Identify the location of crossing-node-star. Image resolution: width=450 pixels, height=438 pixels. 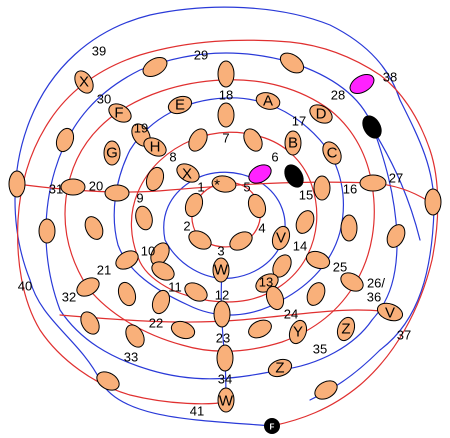
(224, 184).